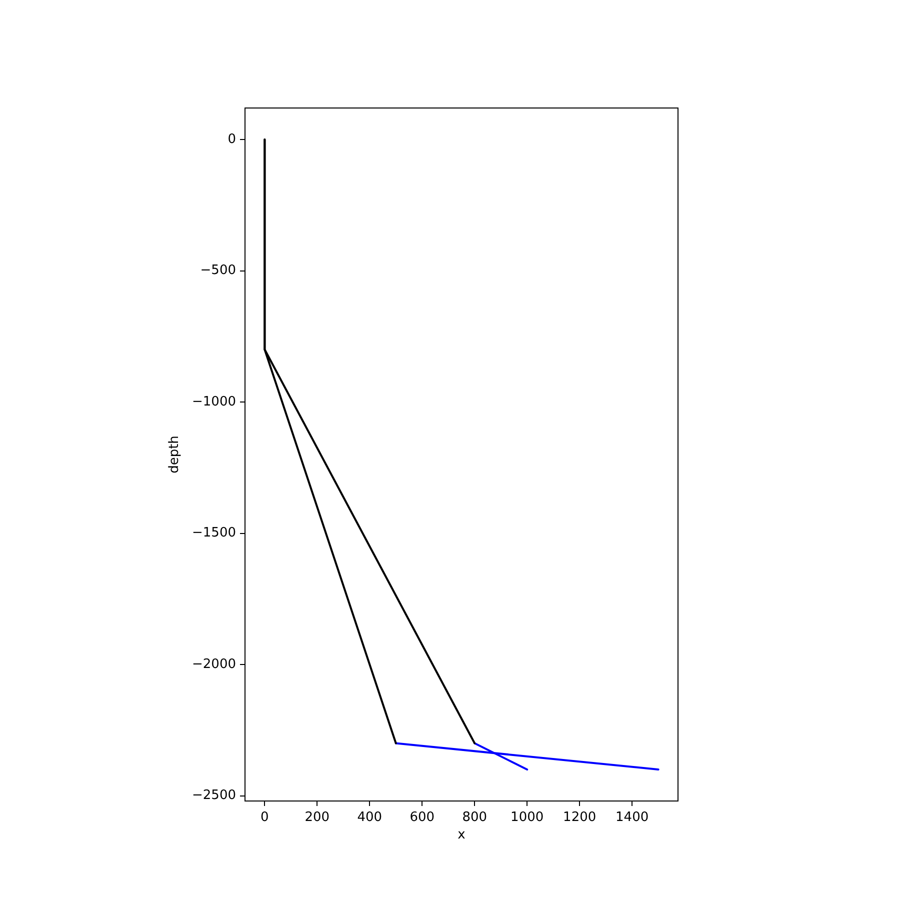  What do you see at coordinates (369, 818) in the screenshot?
I see `x-tick-label: 400` at bounding box center [369, 818].